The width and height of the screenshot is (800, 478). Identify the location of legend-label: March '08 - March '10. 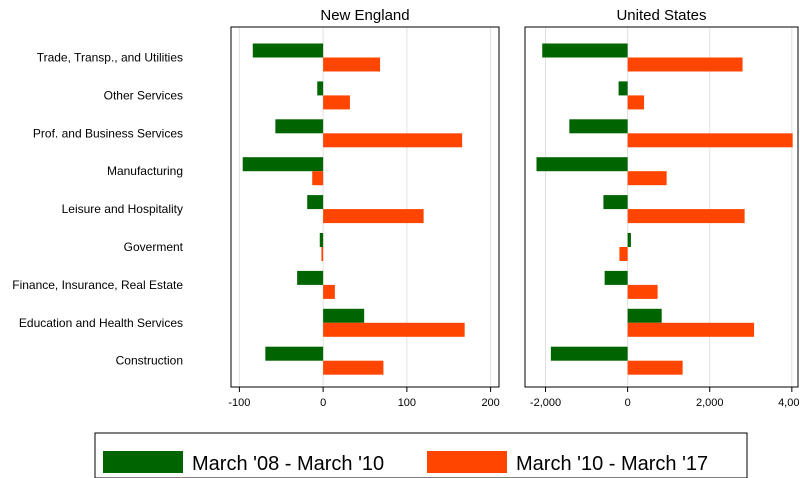
(288, 464).